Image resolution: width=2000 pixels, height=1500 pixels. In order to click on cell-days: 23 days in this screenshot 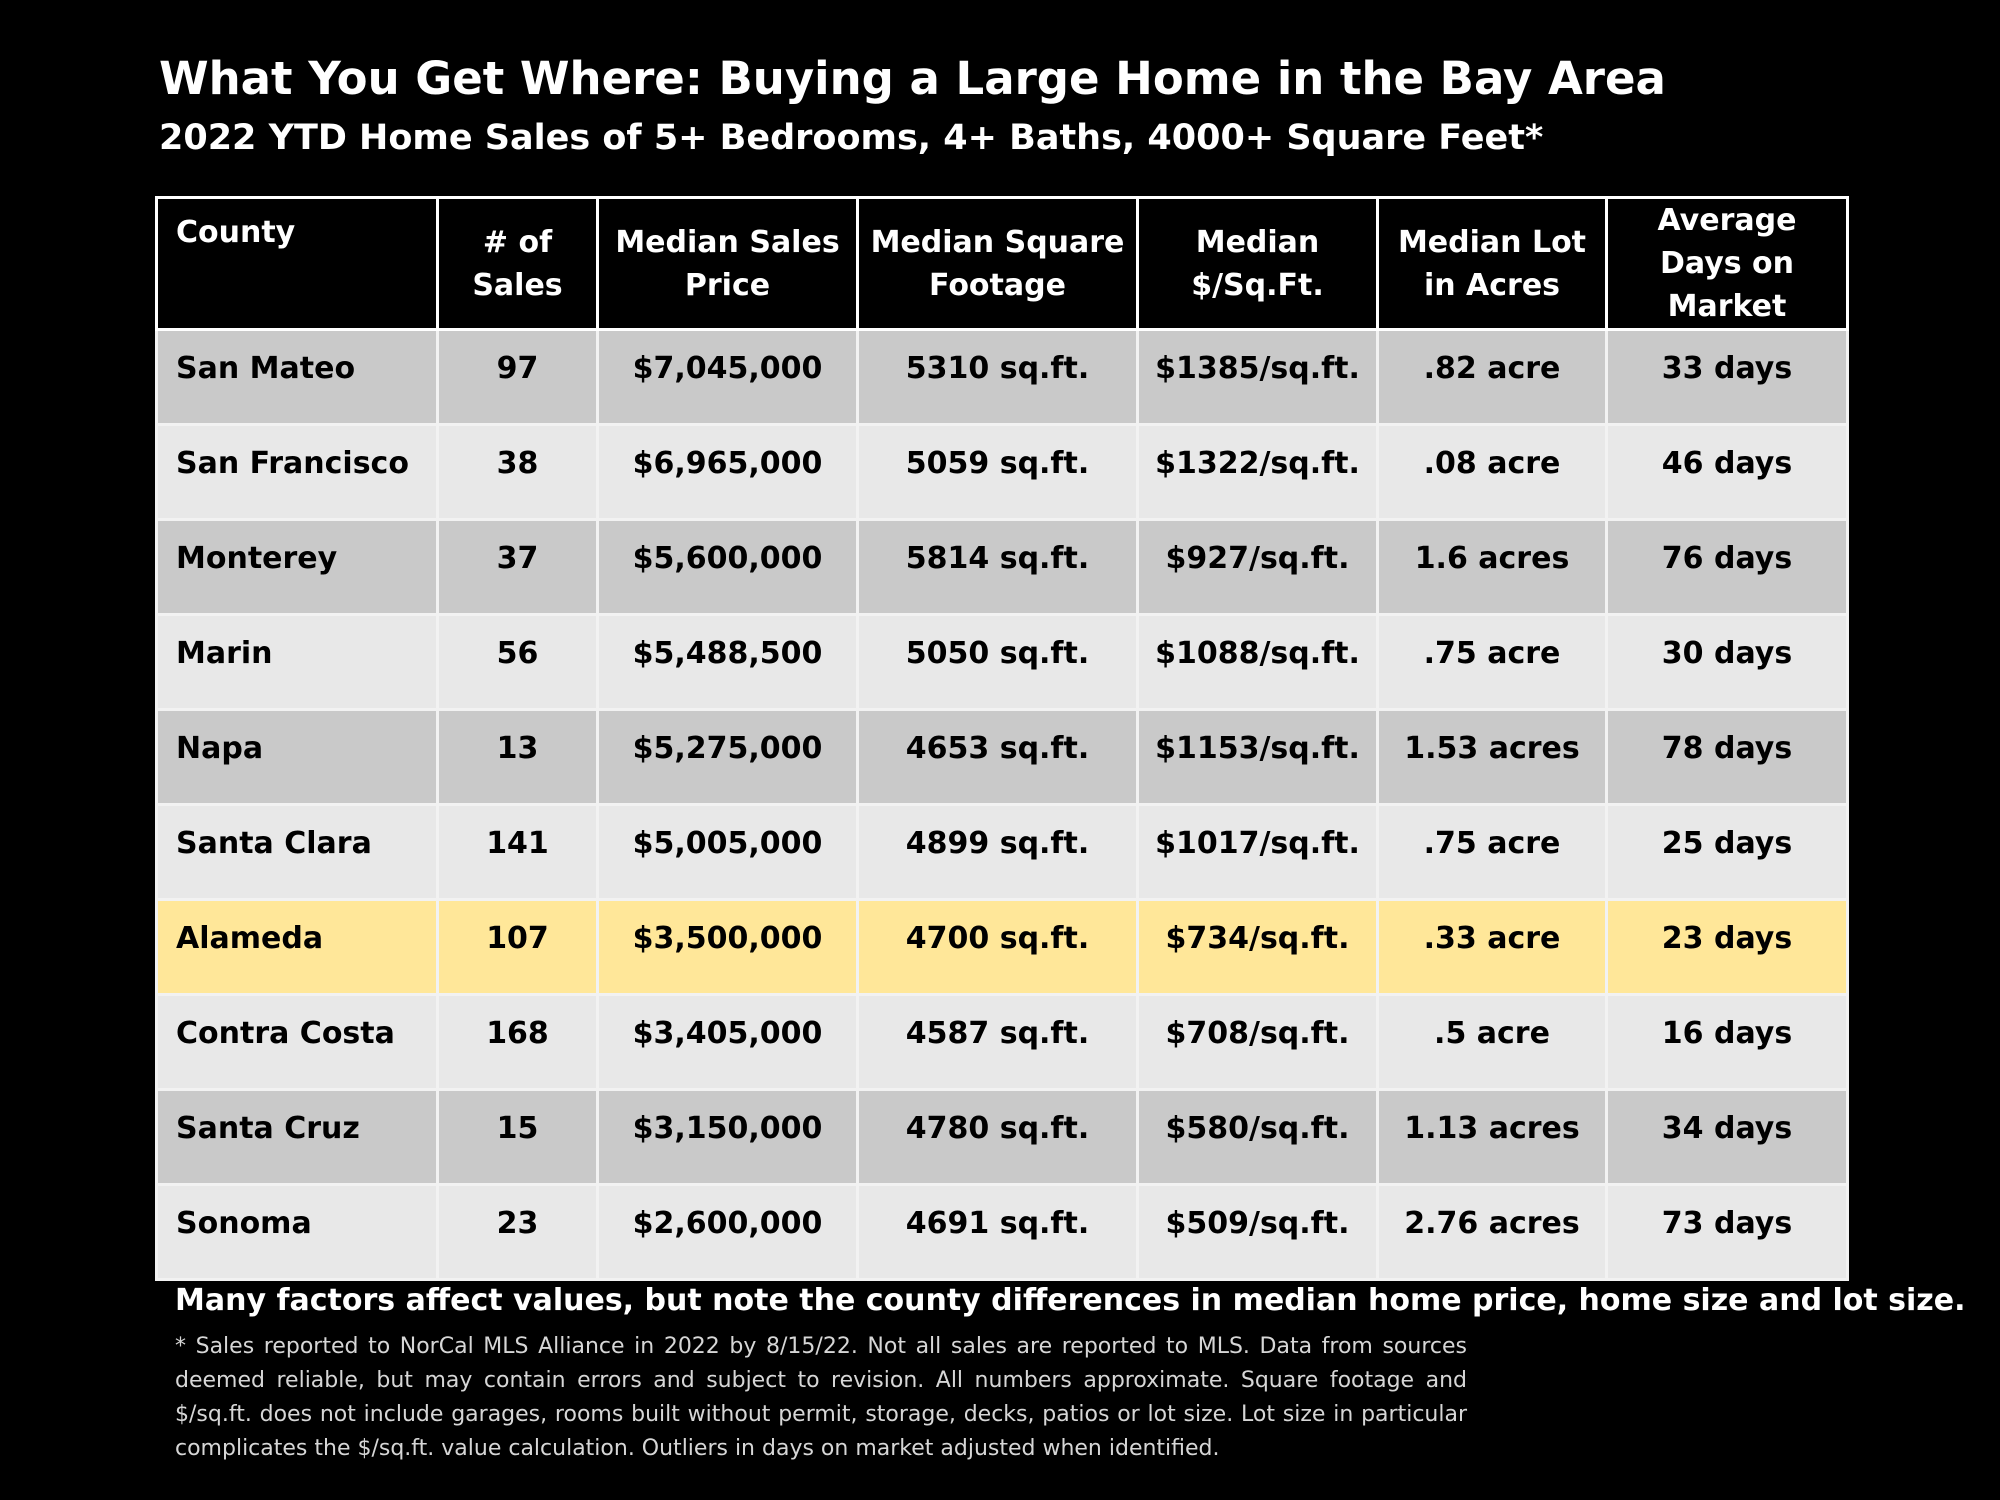, I will do `click(1727, 947)`.